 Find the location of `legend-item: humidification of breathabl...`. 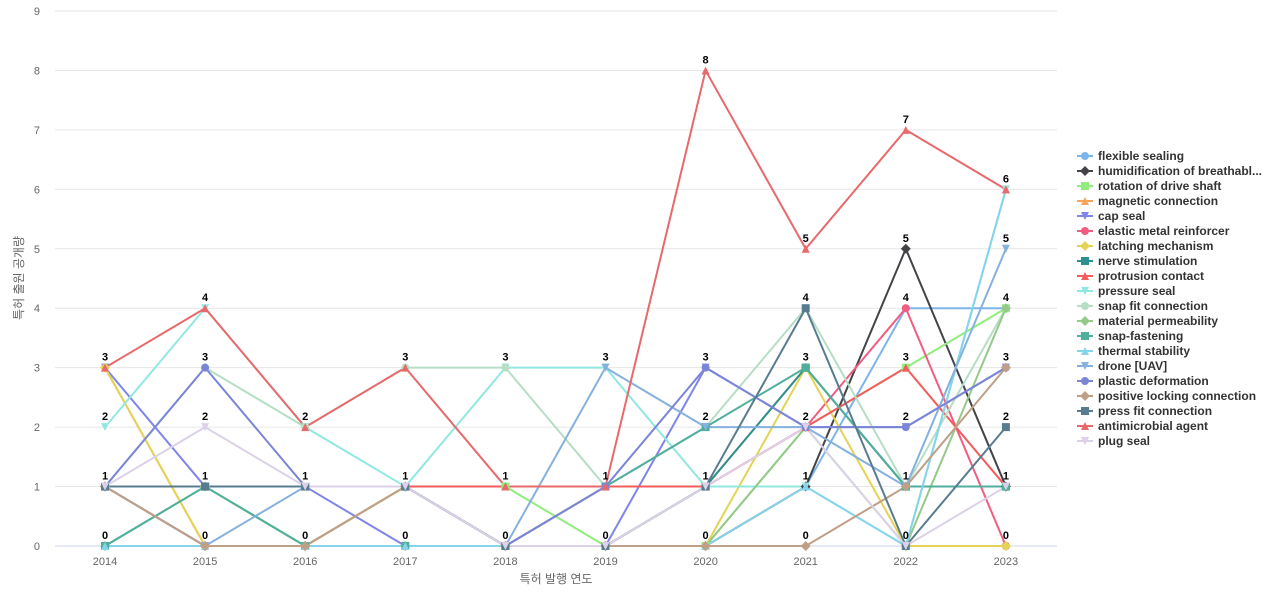

legend-item: humidification of breathabl... is located at coordinates (1169, 171).